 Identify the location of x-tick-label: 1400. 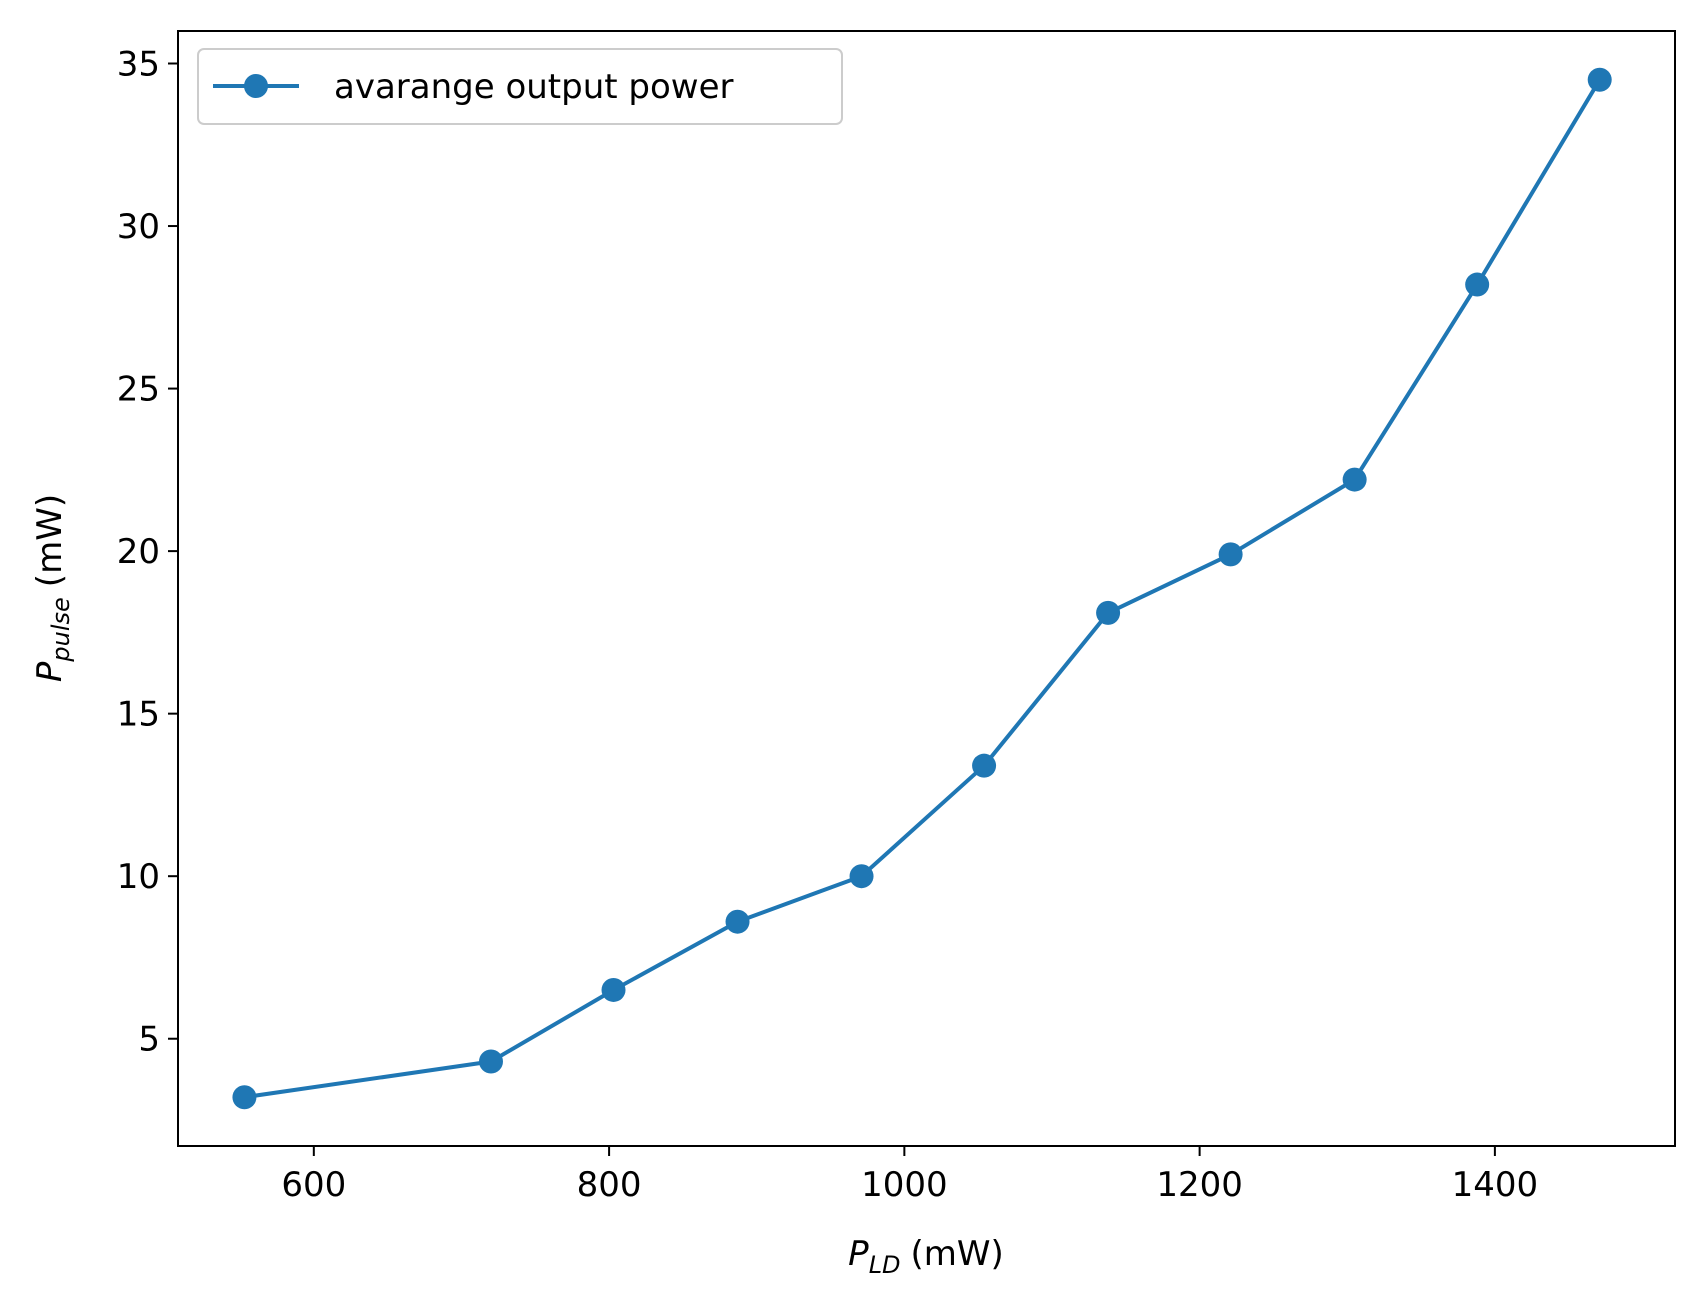
(1495, 1185).